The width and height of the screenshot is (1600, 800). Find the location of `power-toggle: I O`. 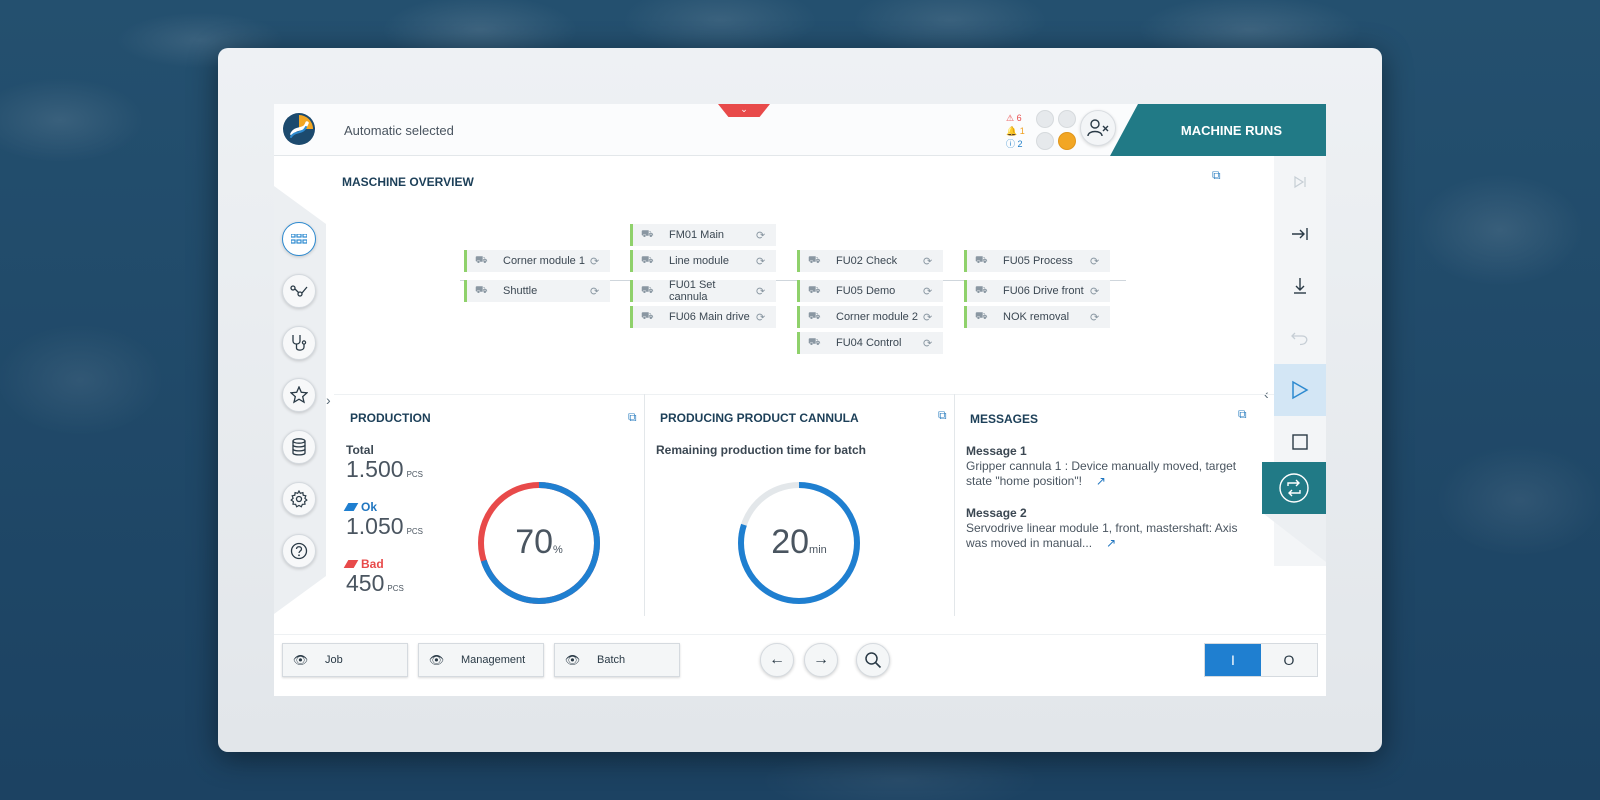

power-toggle: I O is located at coordinates (1261, 660).